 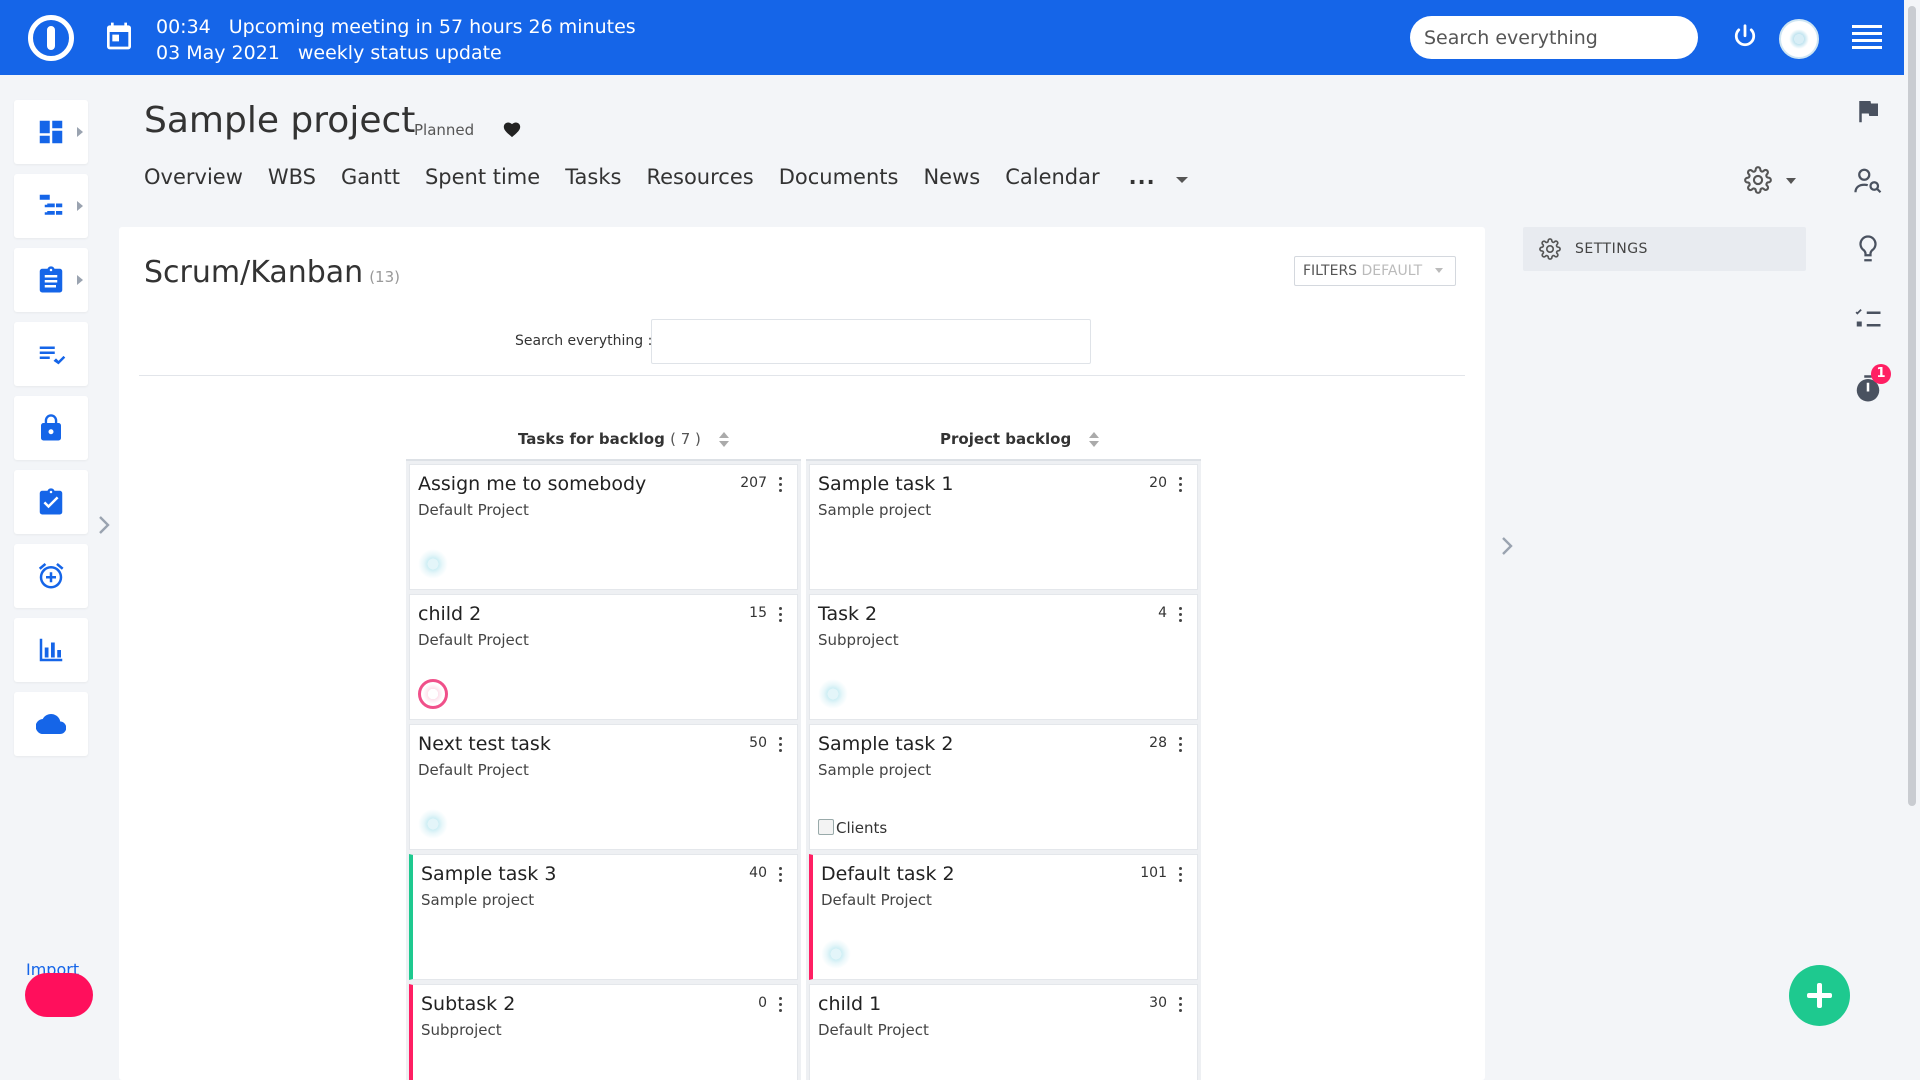 What do you see at coordinates (1868, 111) in the screenshot?
I see `flag-icon` at bounding box center [1868, 111].